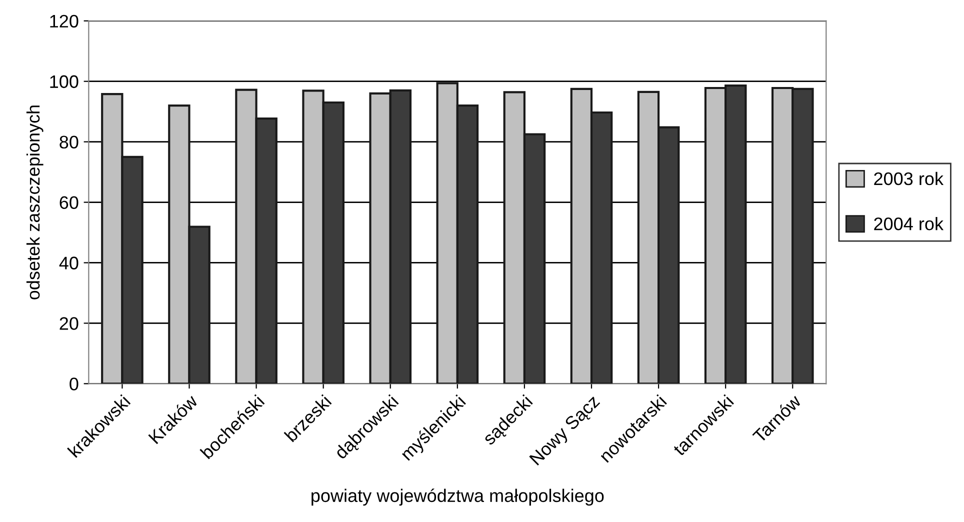 The image size is (964, 522). I want to click on y-tick-label: 20, so click(69, 323).